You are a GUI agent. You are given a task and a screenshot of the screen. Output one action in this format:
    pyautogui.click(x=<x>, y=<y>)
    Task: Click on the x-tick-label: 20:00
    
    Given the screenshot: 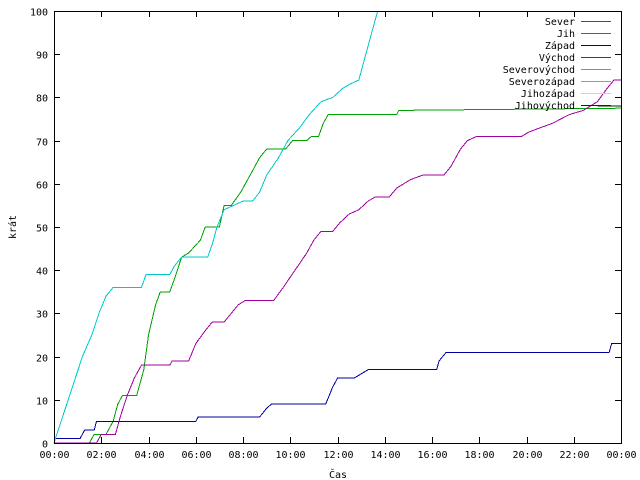 What is the action you would take?
    pyautogui.click(x=527, y=455)
    